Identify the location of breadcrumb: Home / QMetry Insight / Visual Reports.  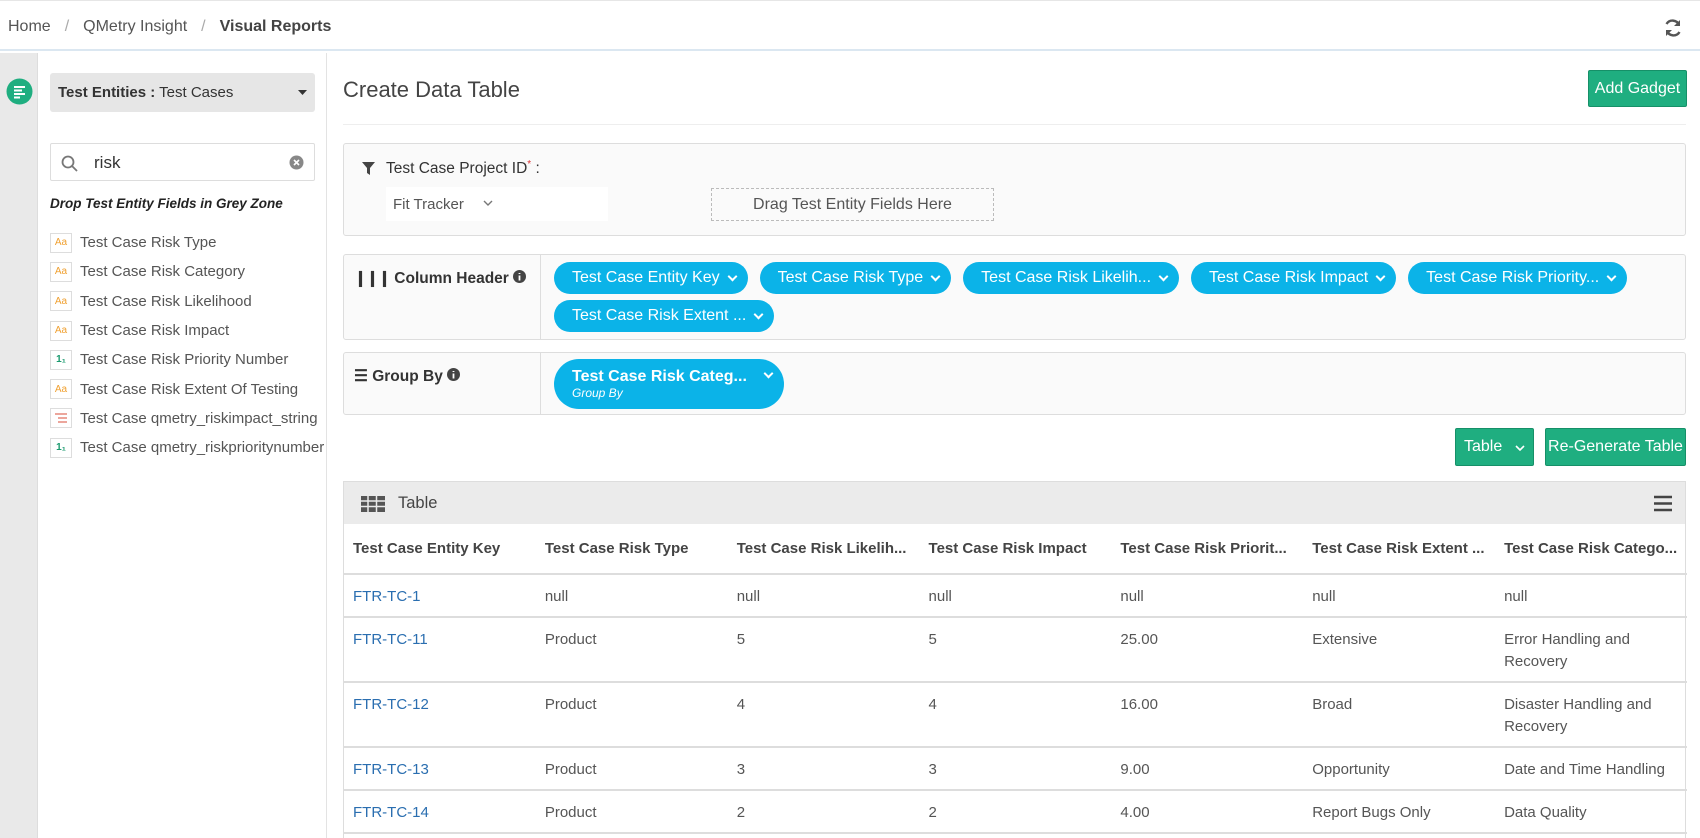
(169, 27).